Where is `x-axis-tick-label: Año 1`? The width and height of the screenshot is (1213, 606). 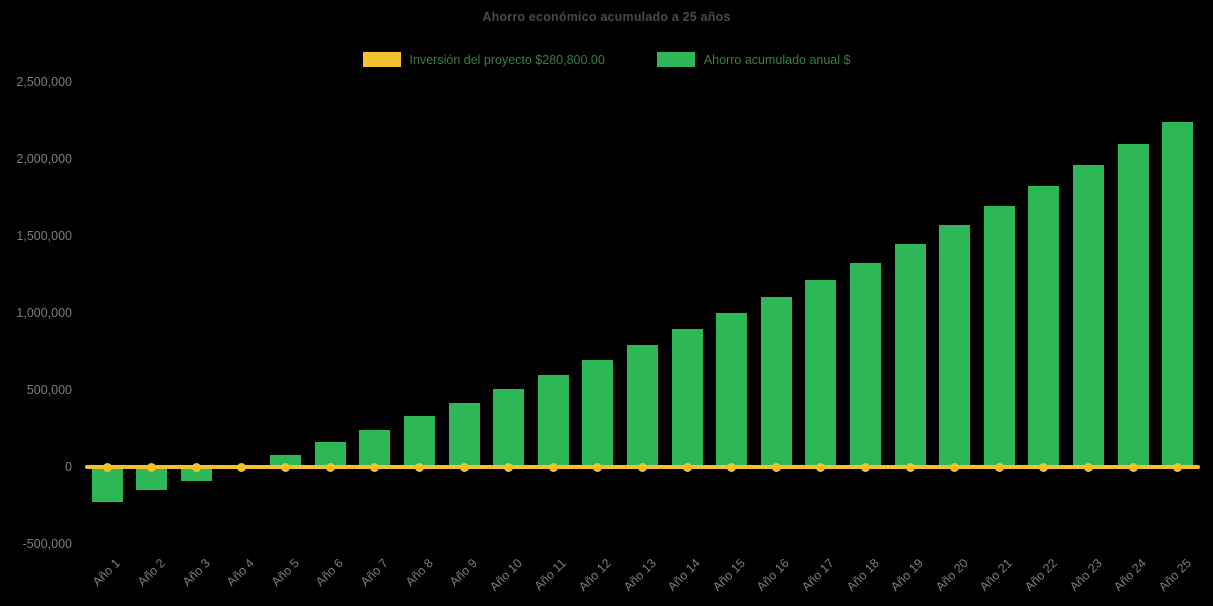 x-axis-tick-label: Año 1 is located at coordinates (107, 573).